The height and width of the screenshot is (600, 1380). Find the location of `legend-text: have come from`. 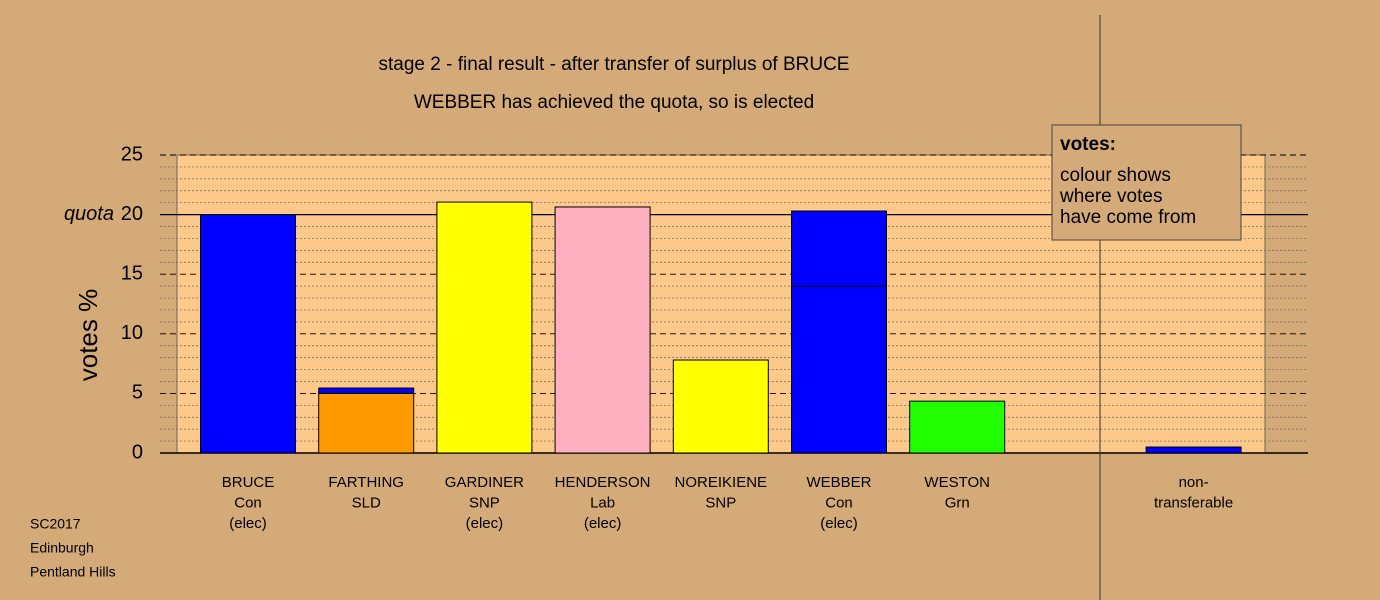

legend-text: have come from is located at coordinates (1128, 217).